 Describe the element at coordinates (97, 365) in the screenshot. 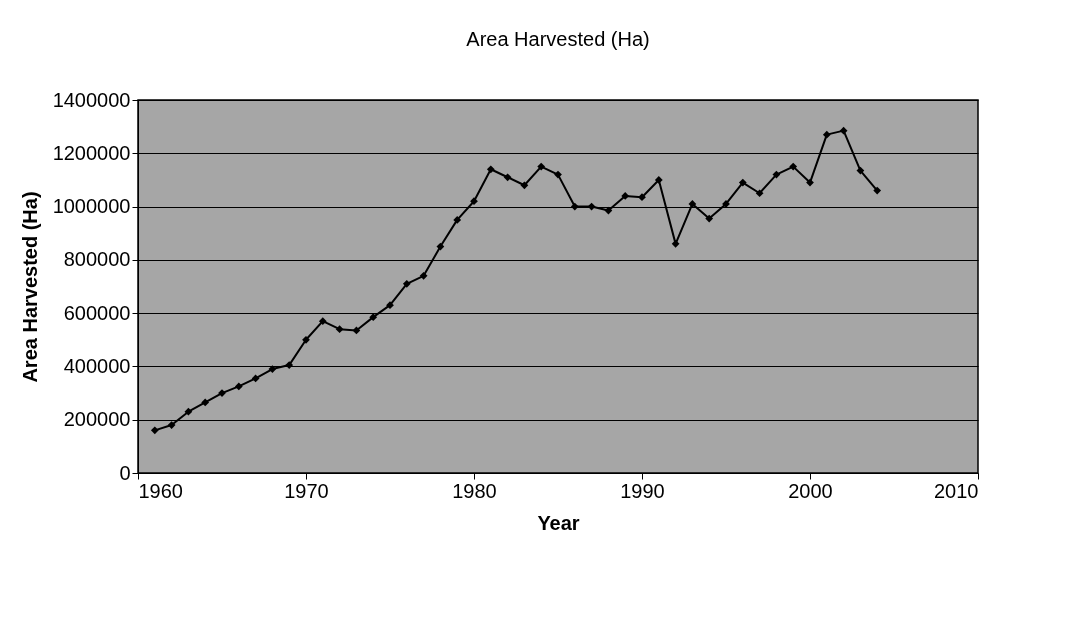

I see `y-tick-label: 400000` at that location.